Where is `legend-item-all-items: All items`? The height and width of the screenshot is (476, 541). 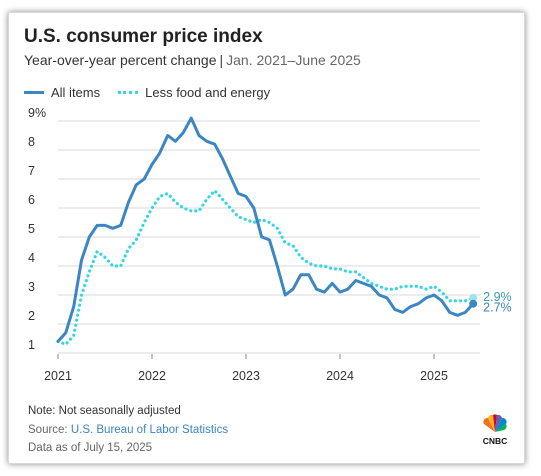
legend-item-all-items: All items is located at coordinates (62, 92).